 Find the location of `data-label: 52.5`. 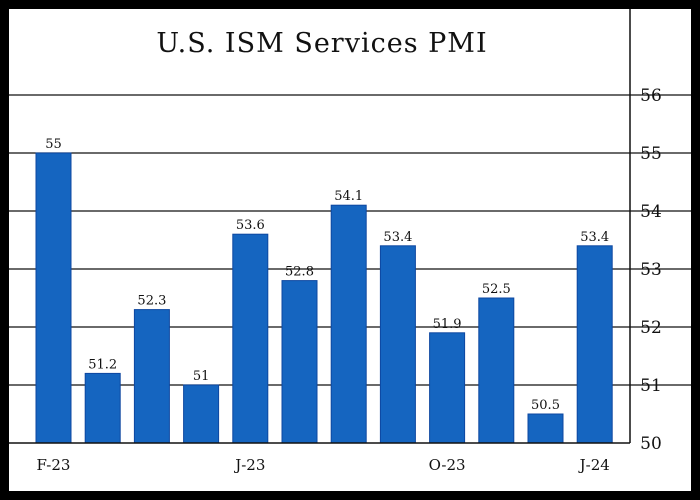

data-label: 52.5 is located at coordinates (496, 289).